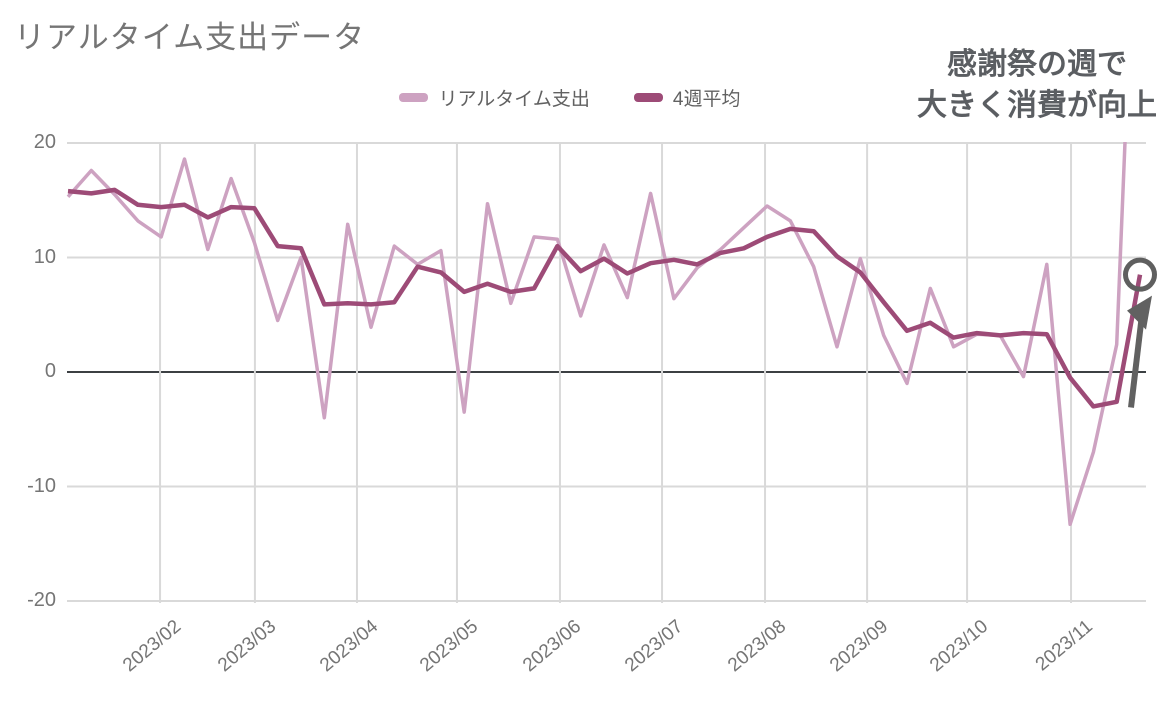  Describe the element at coordinates (44, 256) in the screenshot. I see `y-axis-tick-label: 10` at that location.